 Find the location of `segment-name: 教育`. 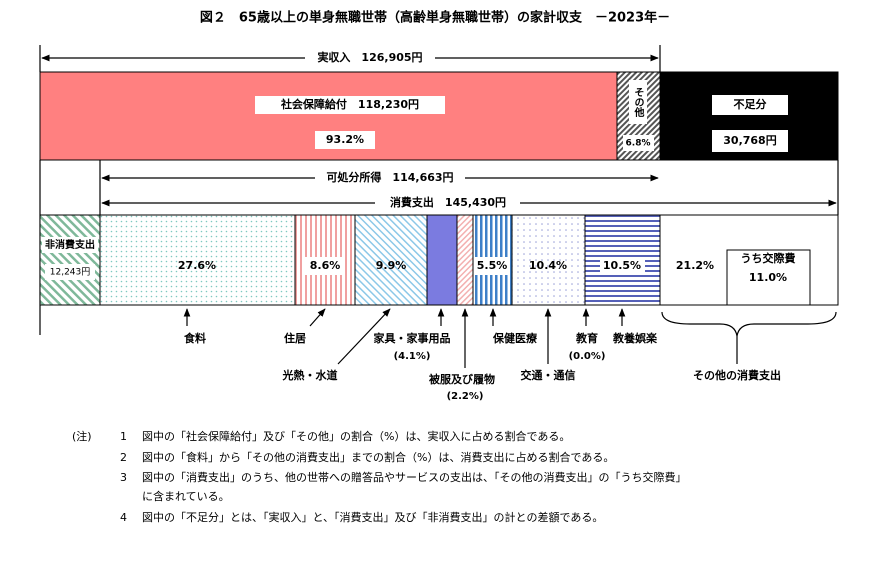

segment-name: 教育 is located at coordinates (586, 338).